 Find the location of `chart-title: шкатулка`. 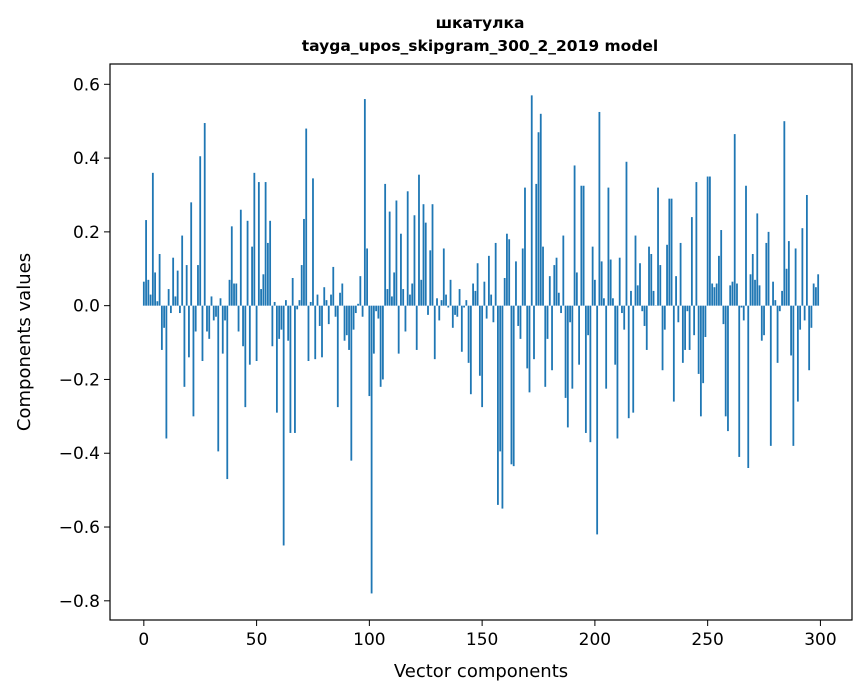

chart-title: шкатулка is located at coordinates (480, 23).